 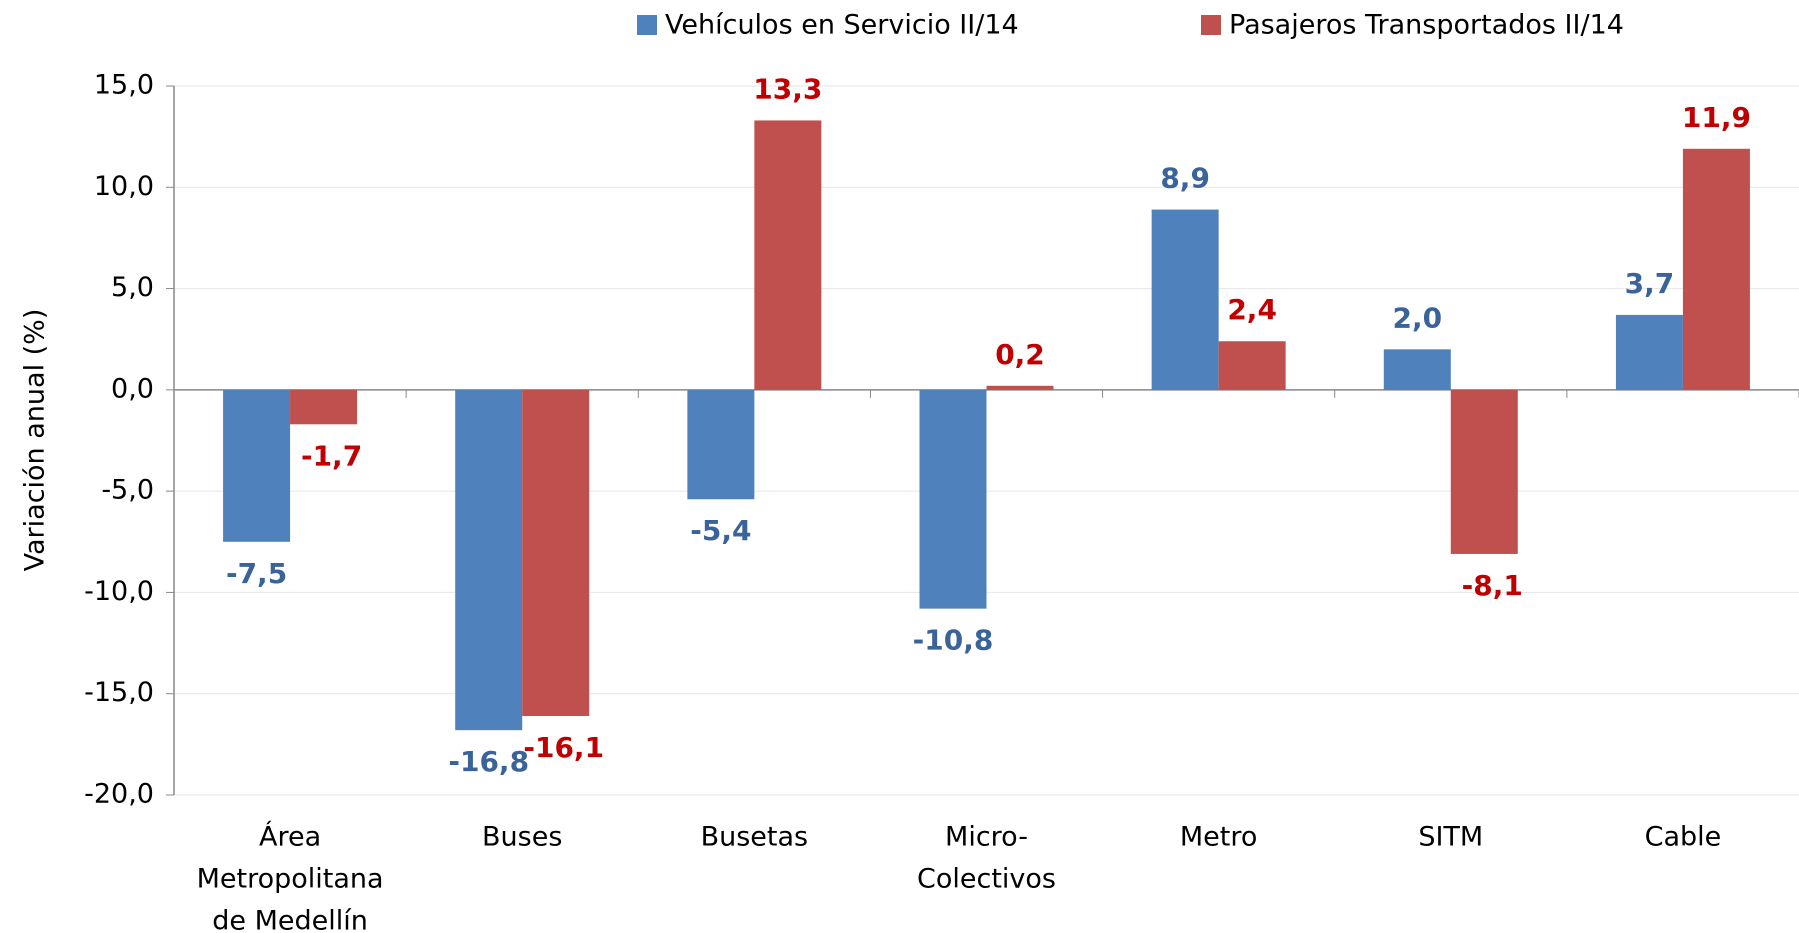 What do you see at coordinates (132, 287) in the screenshot?
I see `y-tick-label: 5,0` at bounding box center [132, 287].